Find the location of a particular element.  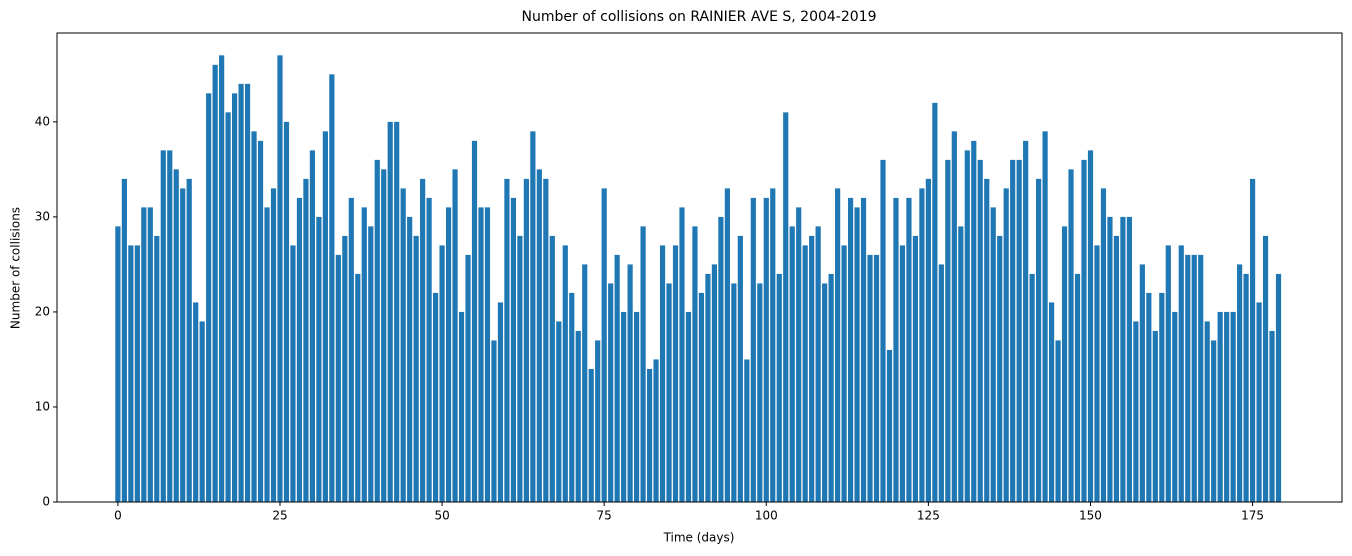

x-tick-label: 0 is located at coordinates (118, 516).